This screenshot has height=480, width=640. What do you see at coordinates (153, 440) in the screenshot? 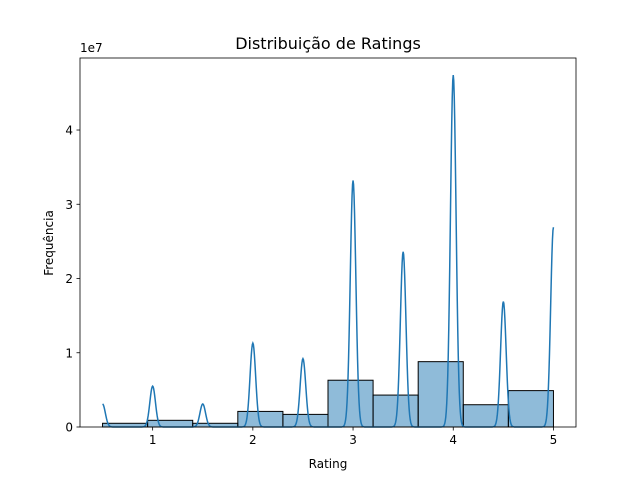
I see `x-tick-label: 1` at bounding box center [153, 440].